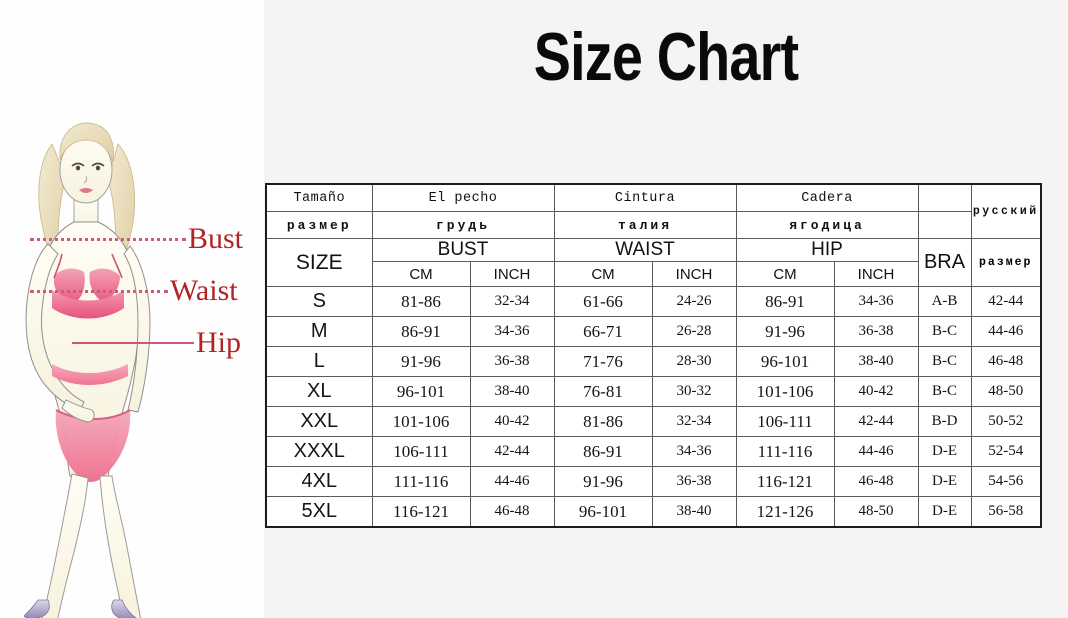 This screenshot has height=618, width=1068. What do you see at coordinates (666, 57) in the screenshot?
I see `page-title: Size Chart` at bounding box center [666, 57].